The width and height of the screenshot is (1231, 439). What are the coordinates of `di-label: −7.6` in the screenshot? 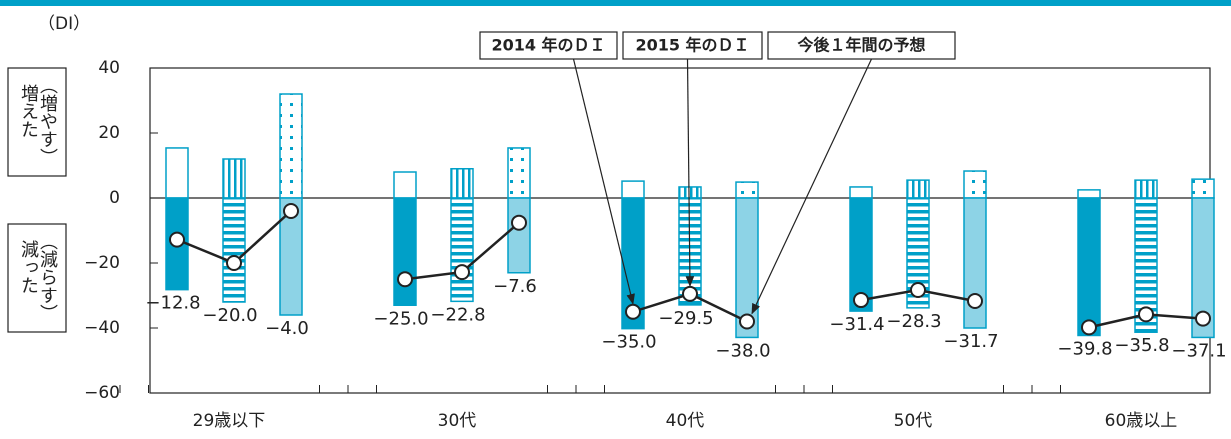 It's located at (515, 286).